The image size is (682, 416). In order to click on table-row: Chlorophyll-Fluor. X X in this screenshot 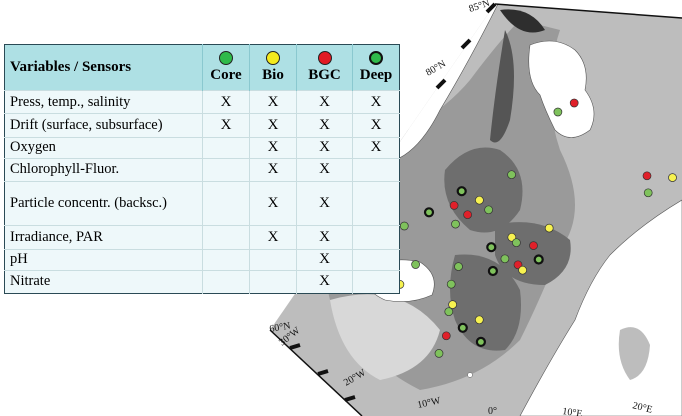, I will do `click(202, 169)`.